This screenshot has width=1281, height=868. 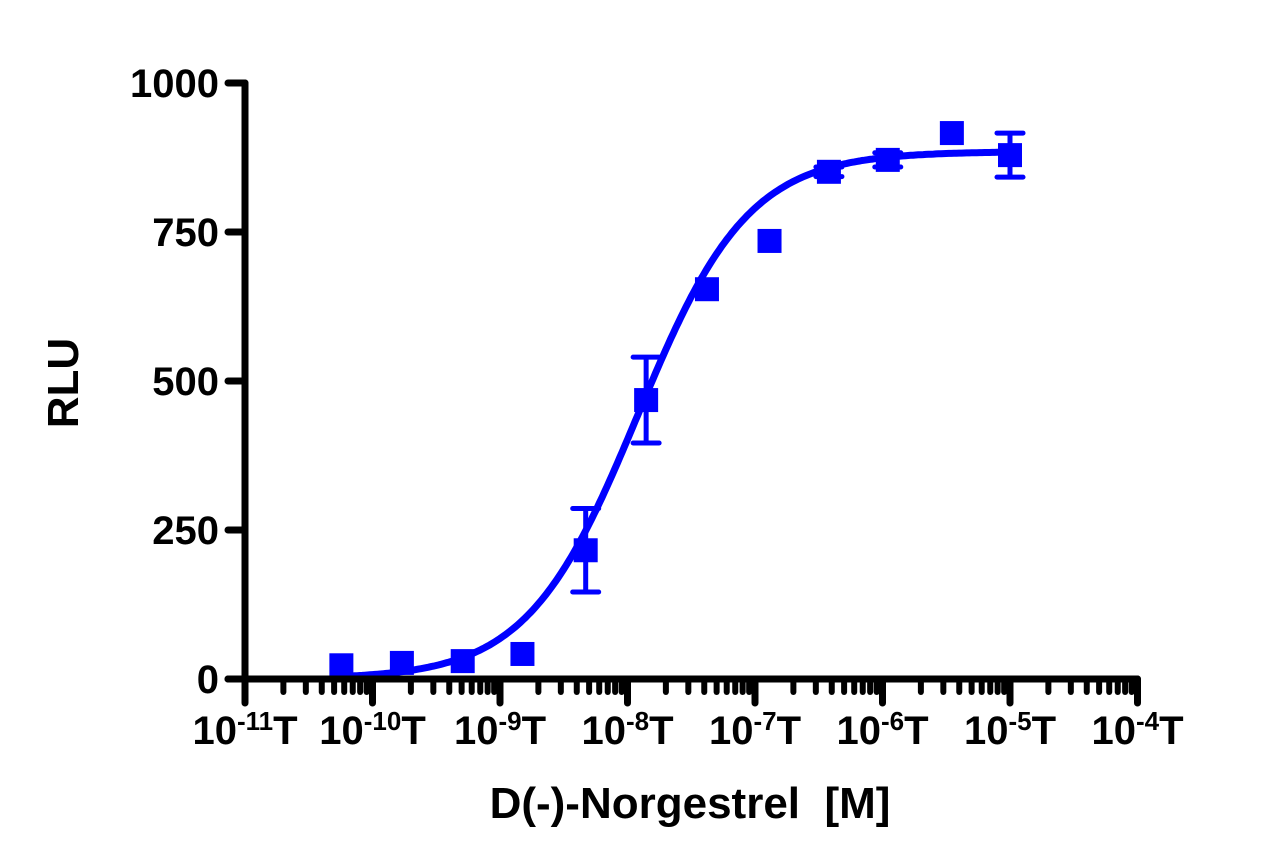 I want to click on x-tick-label: 10-8T, so click(x=627, y=729).